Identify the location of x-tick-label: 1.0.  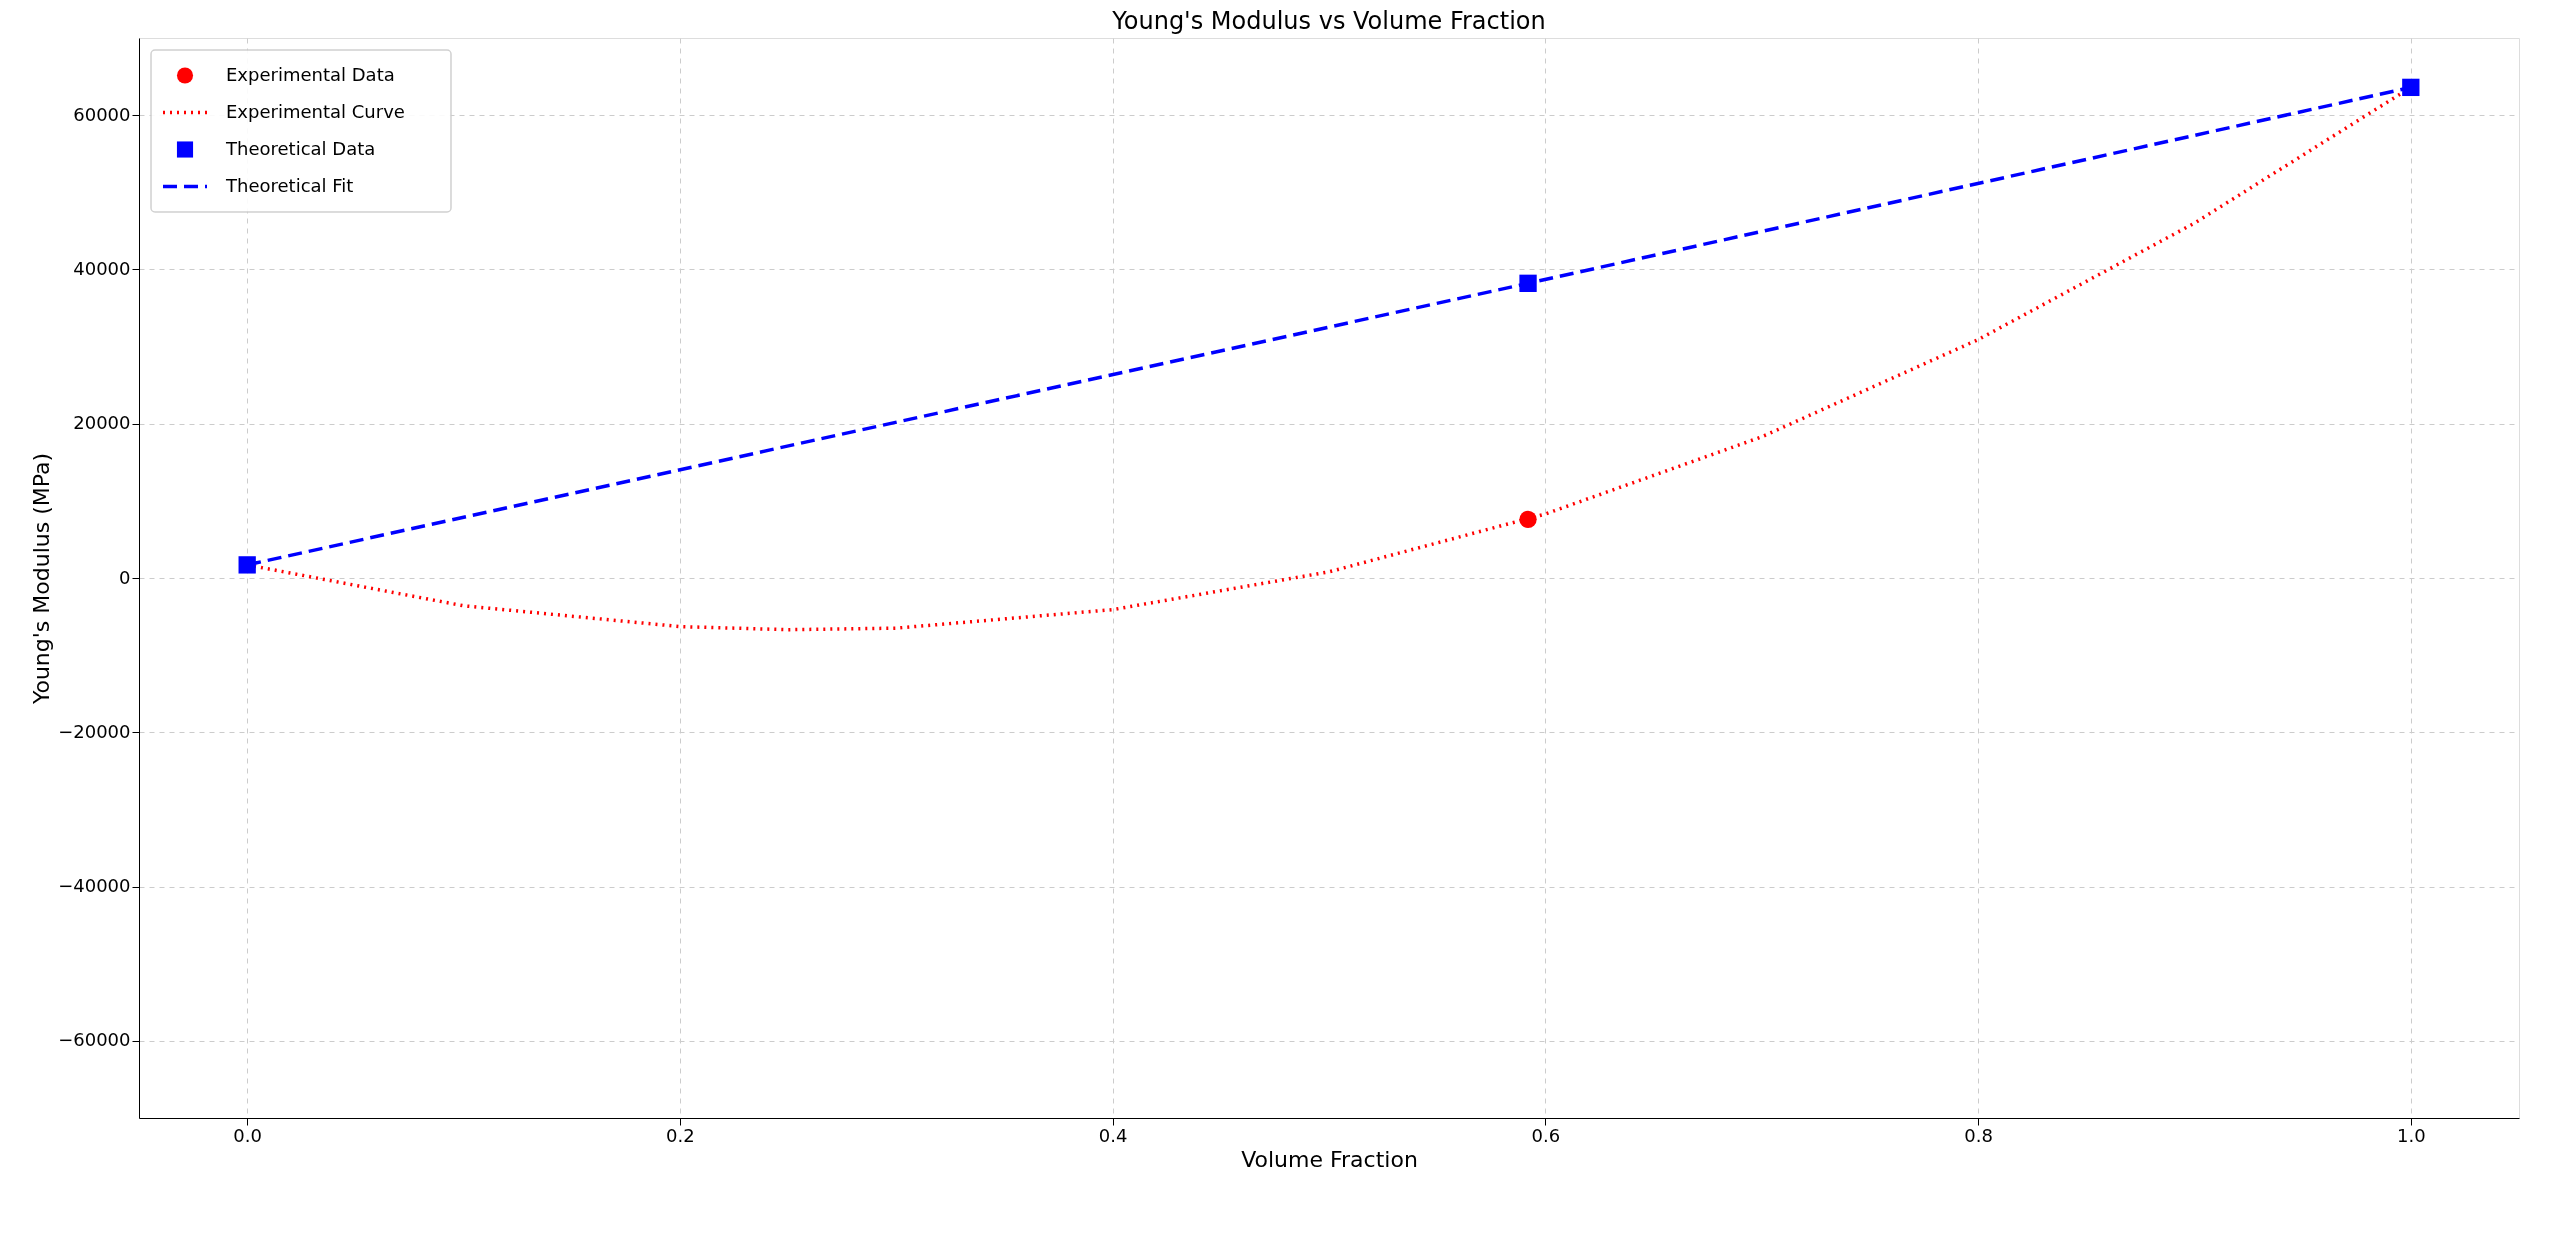
(2411, 1135).